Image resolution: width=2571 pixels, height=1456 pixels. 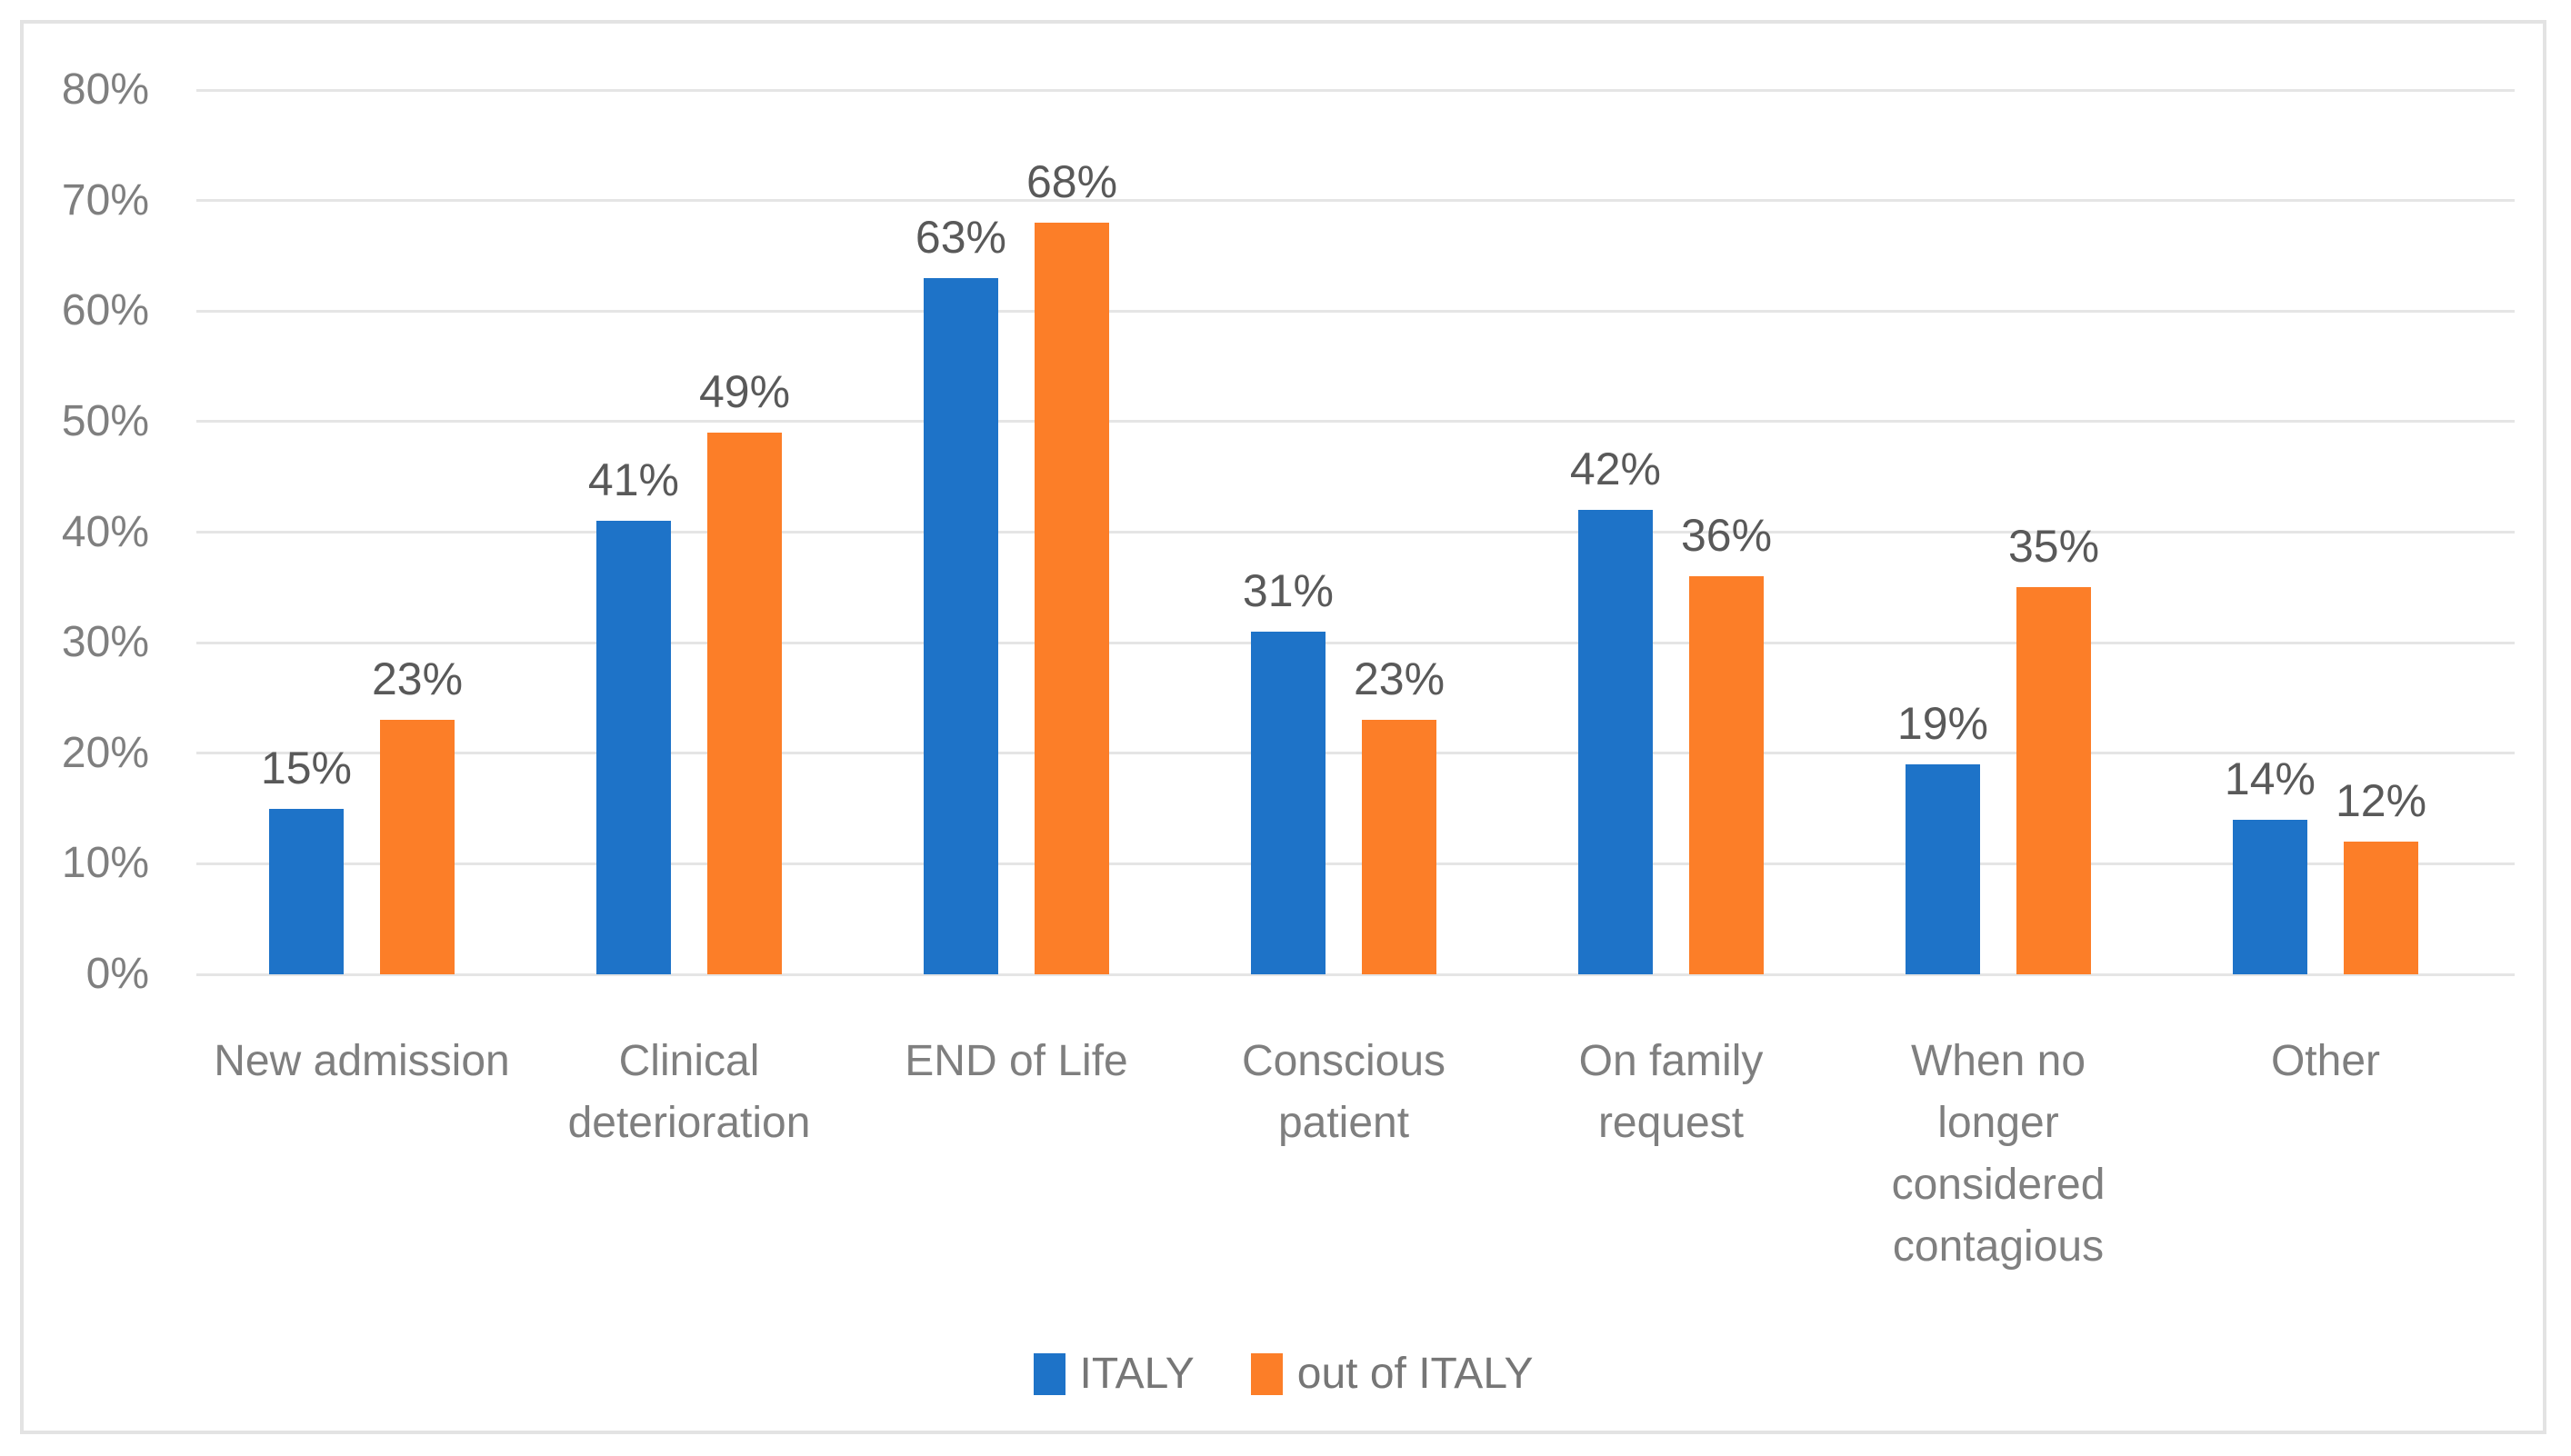 I want to click on legend-swatch-italy, so click(x=1049, y=1373).